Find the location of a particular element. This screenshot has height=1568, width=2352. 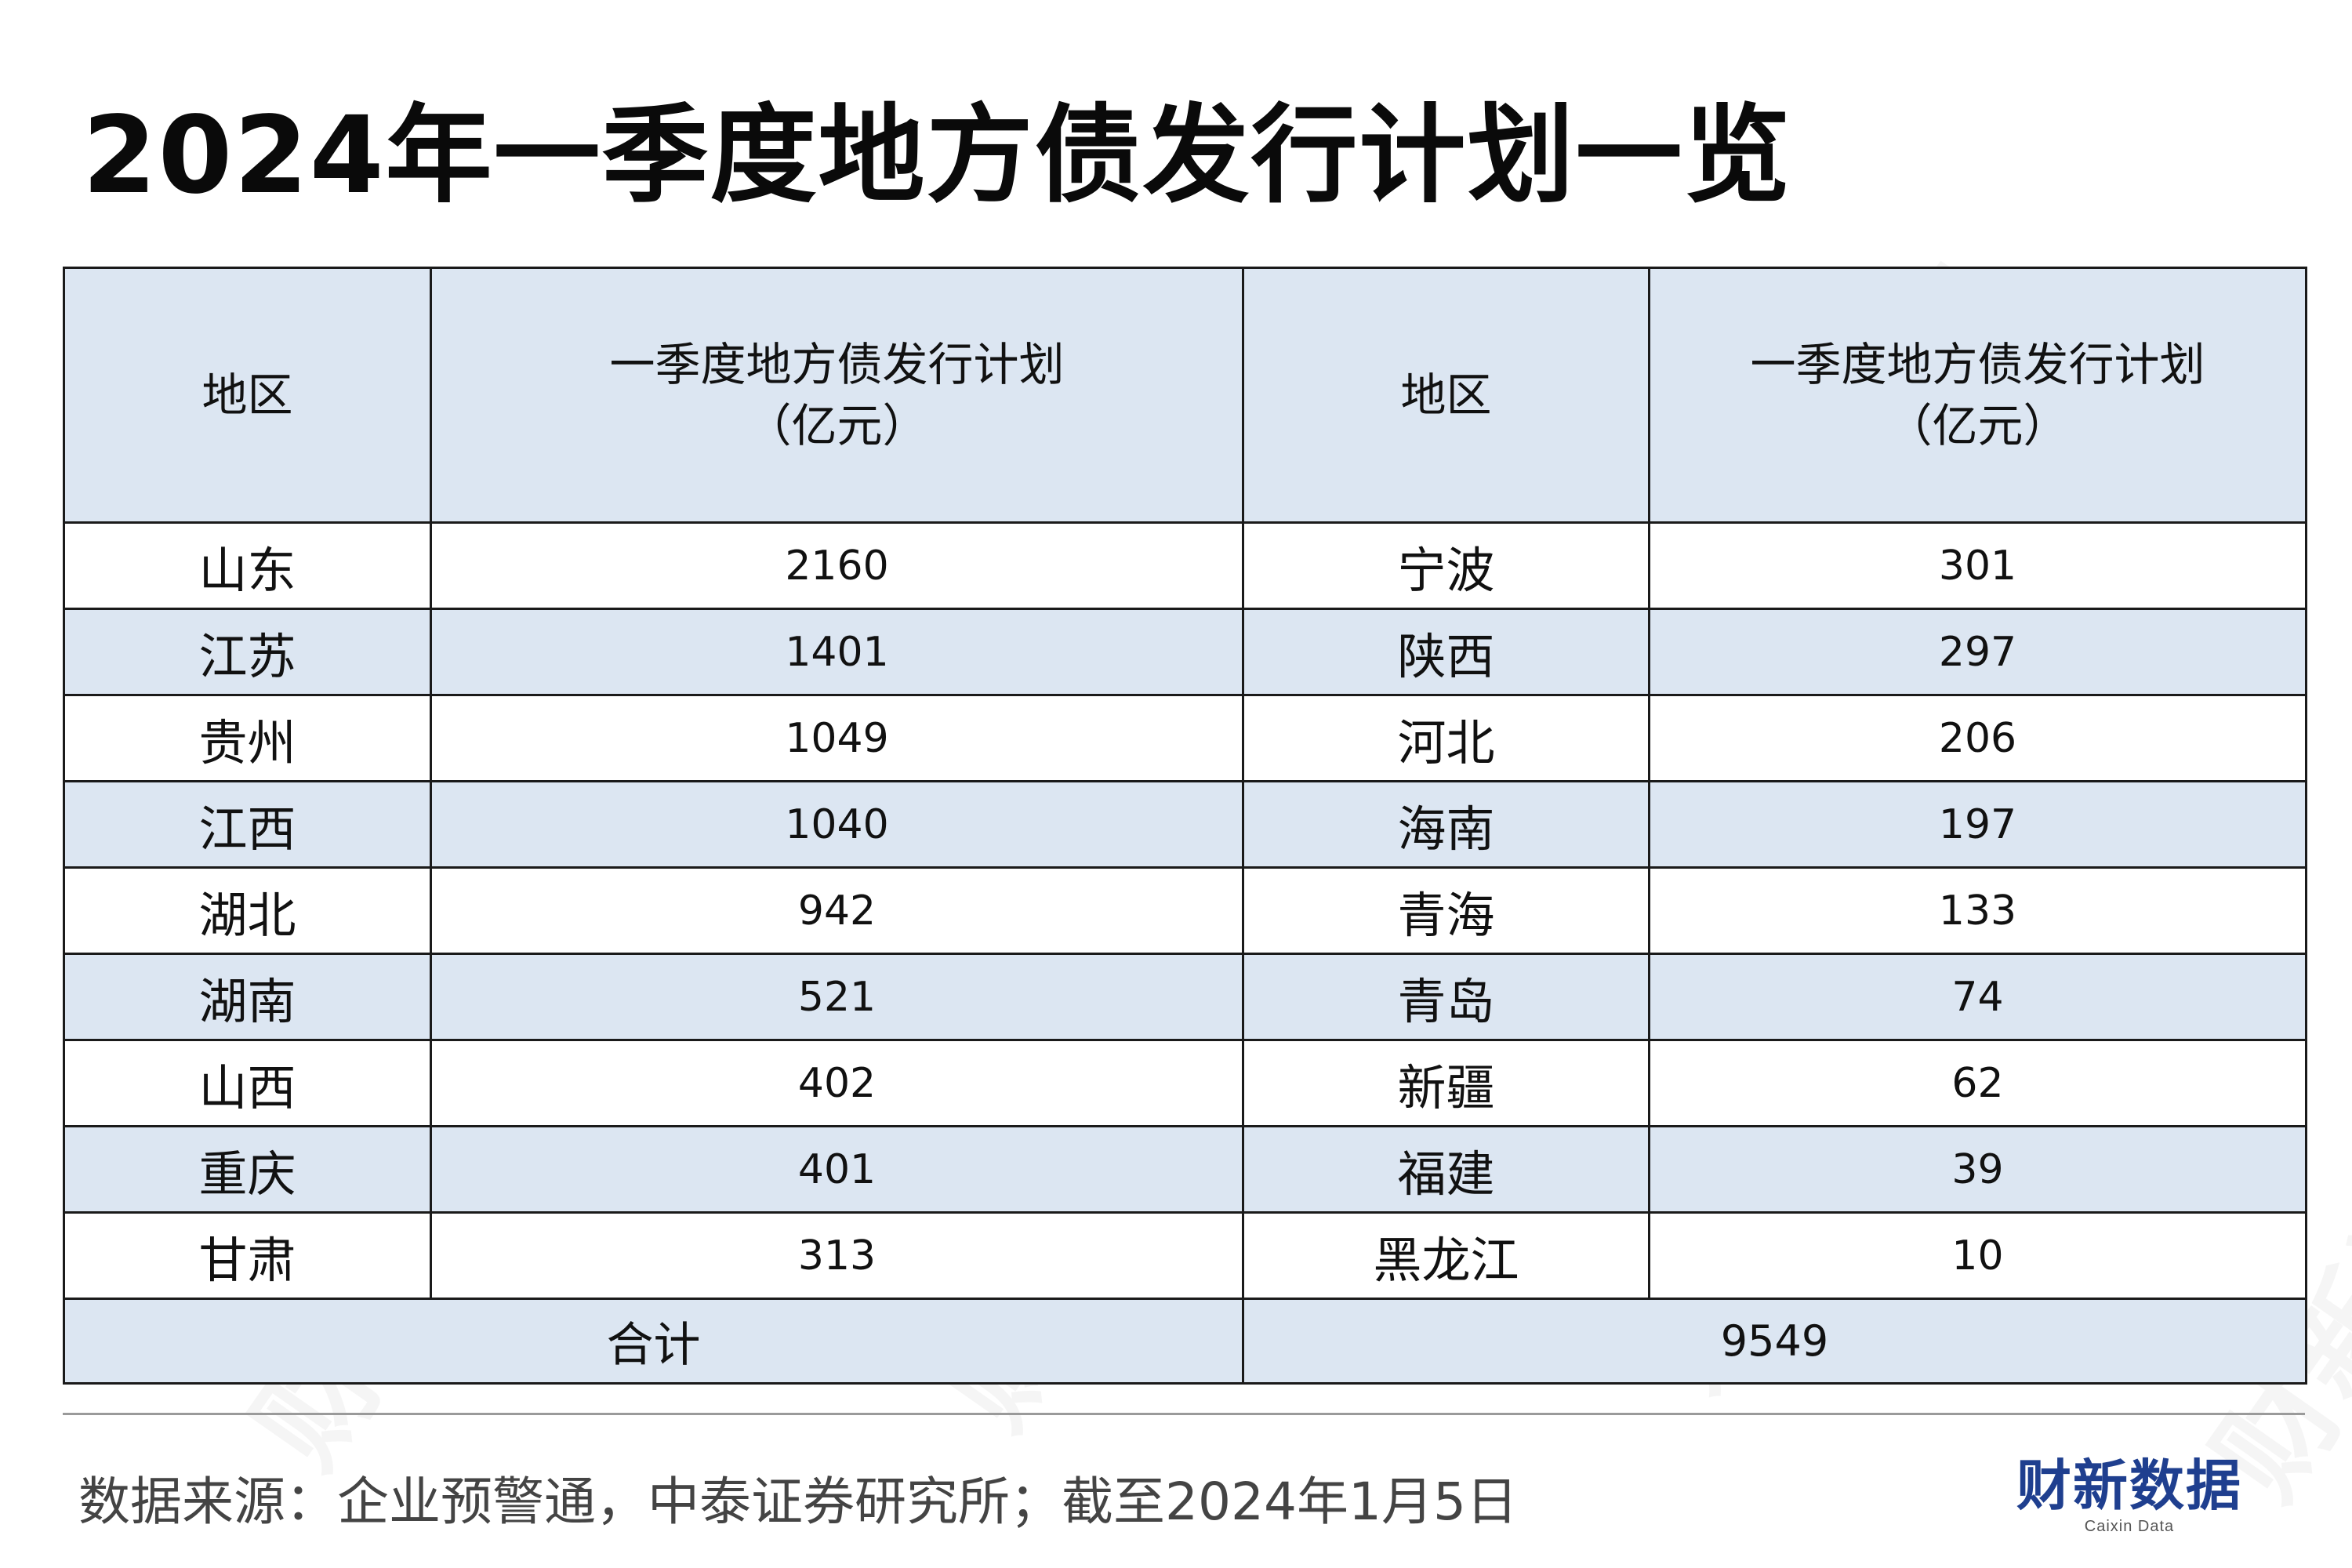

table-row: 江苏 1401 陕西 297 is located at coordinates (1185, 652).